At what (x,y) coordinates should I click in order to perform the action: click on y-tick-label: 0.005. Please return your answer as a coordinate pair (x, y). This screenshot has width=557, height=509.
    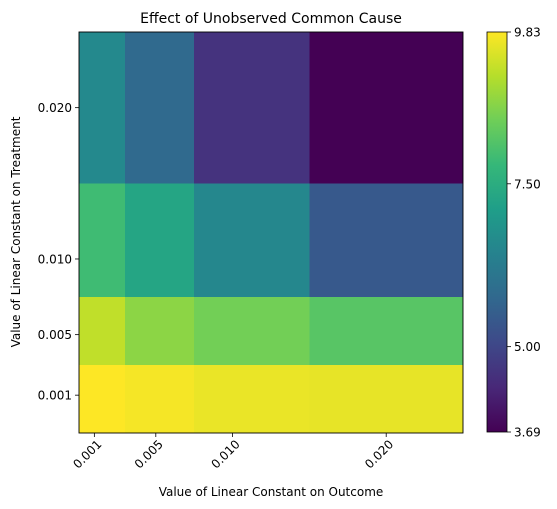
    Looking at the image, I should click on (55, 335).